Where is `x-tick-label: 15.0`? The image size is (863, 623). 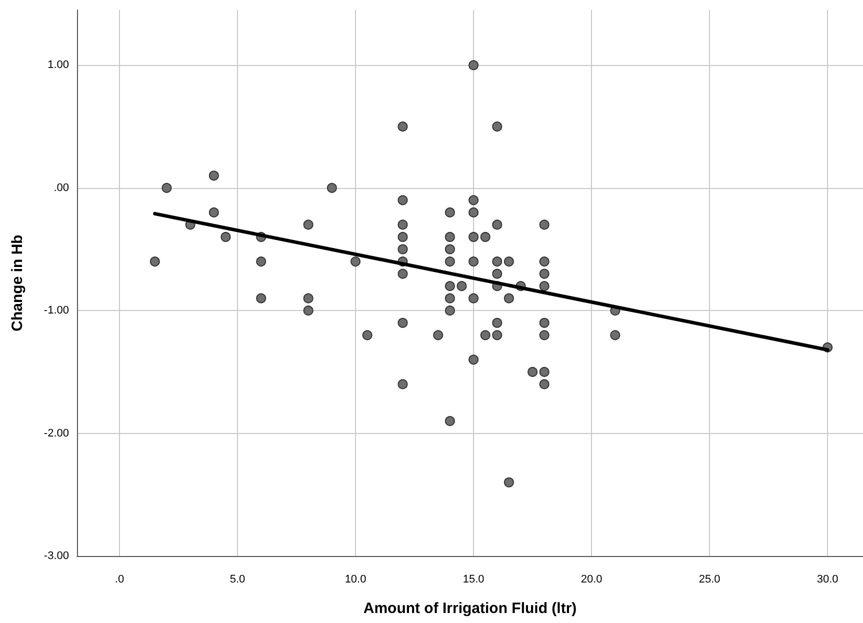 x-tick-label: 15.0 is located at coordinates (473, 580).